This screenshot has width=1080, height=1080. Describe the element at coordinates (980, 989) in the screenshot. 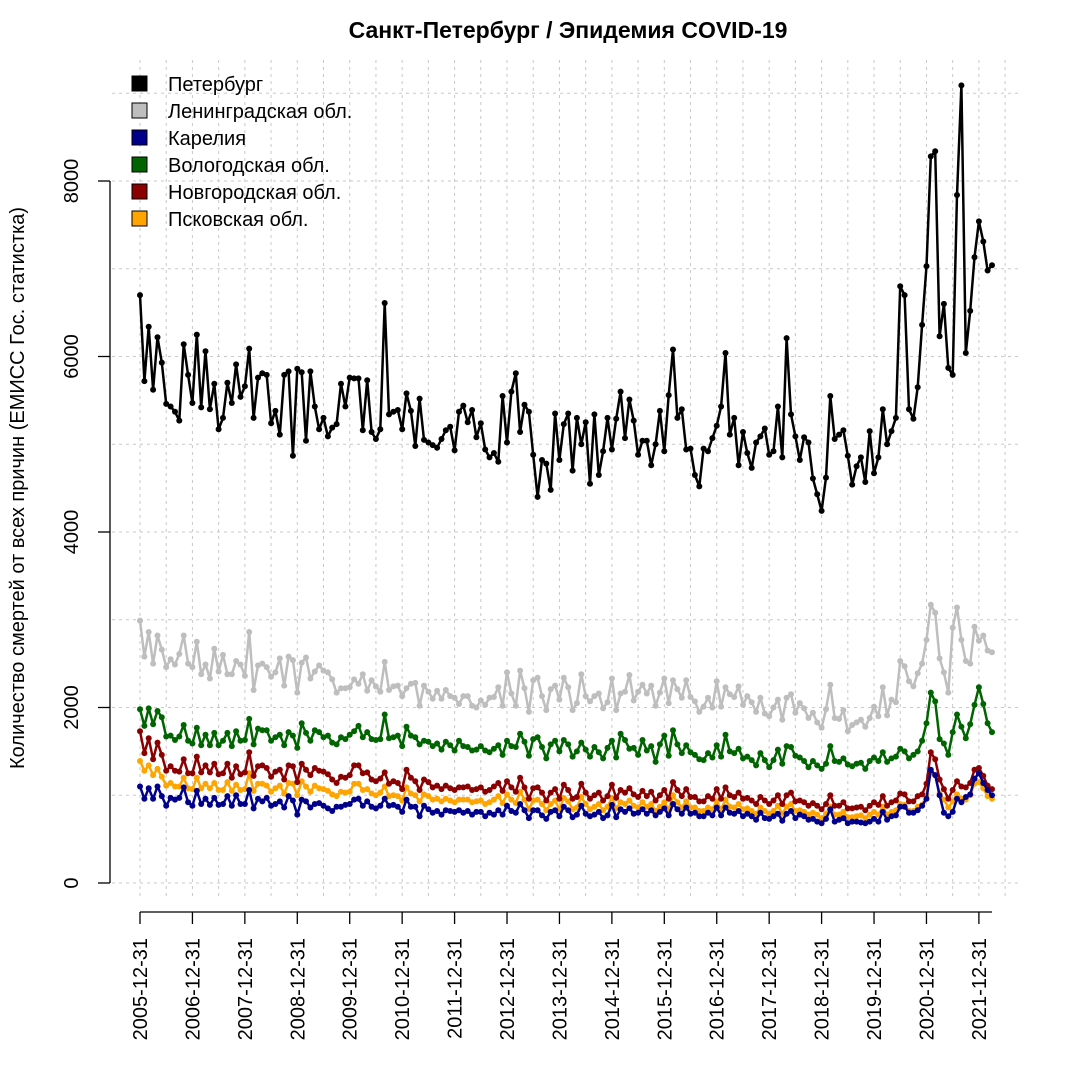

I see `x-tick-label: 2021-12-31` at that location.